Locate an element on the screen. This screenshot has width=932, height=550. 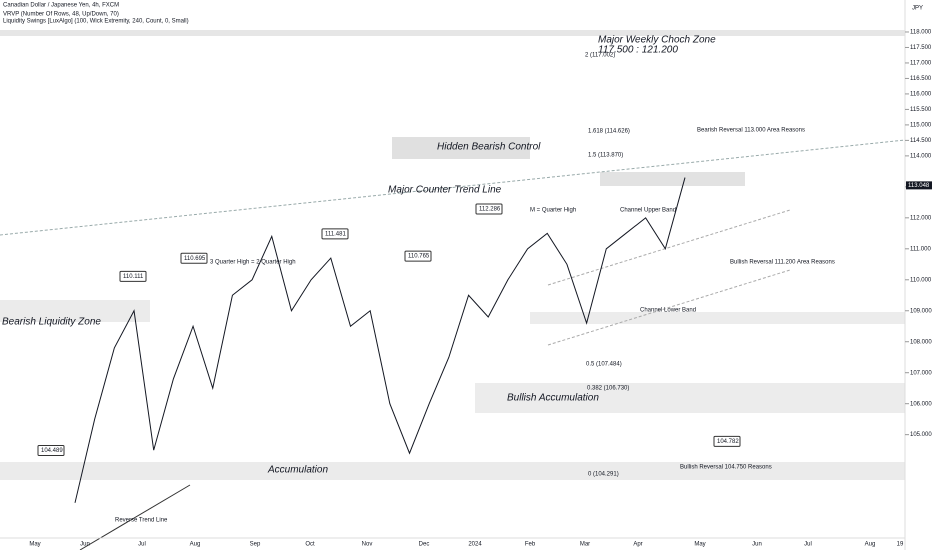
annotation: Bullish Reversal 111.200 Area Reasons is located at coordinates (782, 263).